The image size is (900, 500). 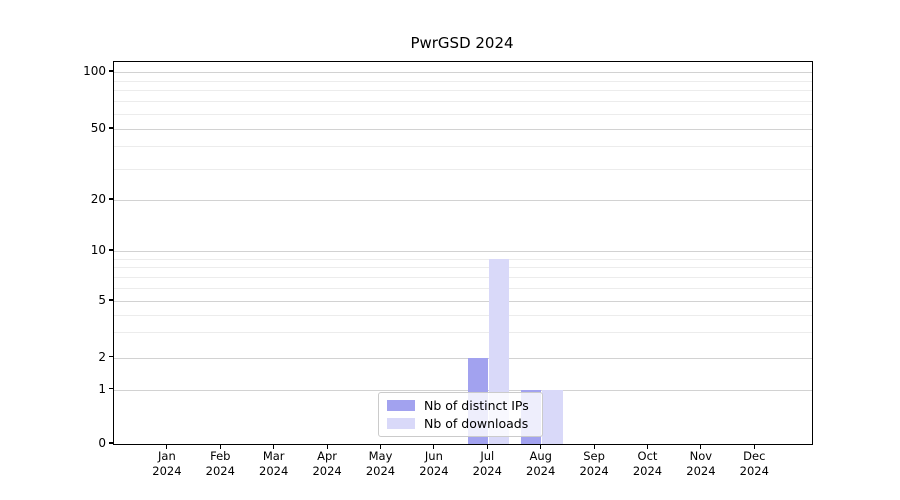 What do you see at coordinates (487, 446) in the screenshot?
I see `x-tick-mark-jul` at bounding box center [487, 446].